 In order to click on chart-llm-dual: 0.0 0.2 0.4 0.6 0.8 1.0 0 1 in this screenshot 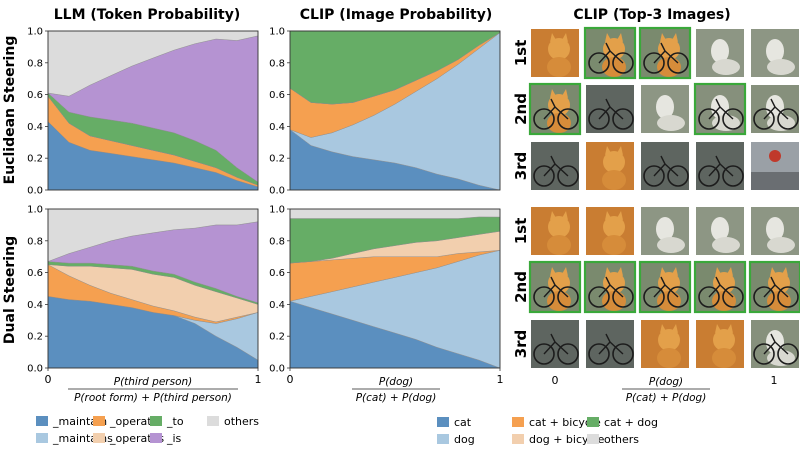, I will do `click(144, 296)`.